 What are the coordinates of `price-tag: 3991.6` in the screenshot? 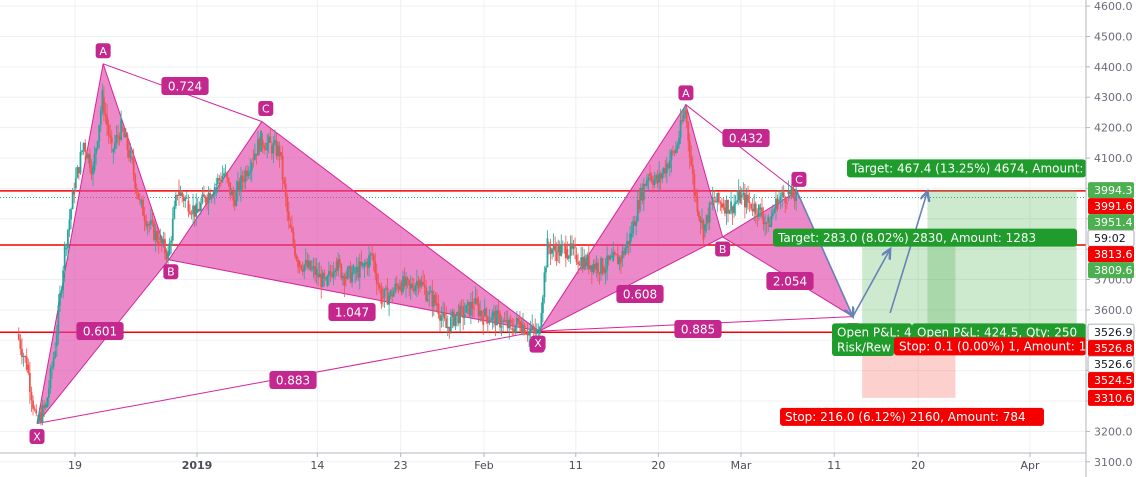 It's located at (1111, 206).